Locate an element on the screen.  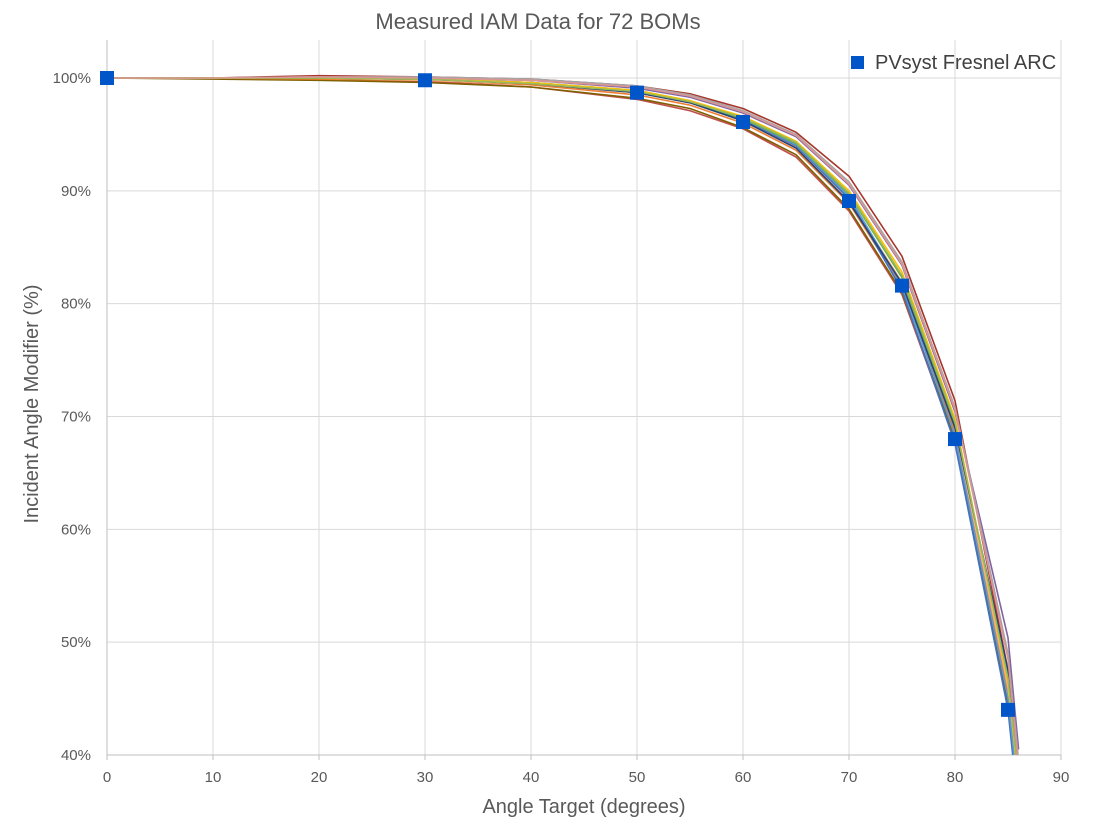
y-tick-label: 60% is located at coordinates (76, 529).